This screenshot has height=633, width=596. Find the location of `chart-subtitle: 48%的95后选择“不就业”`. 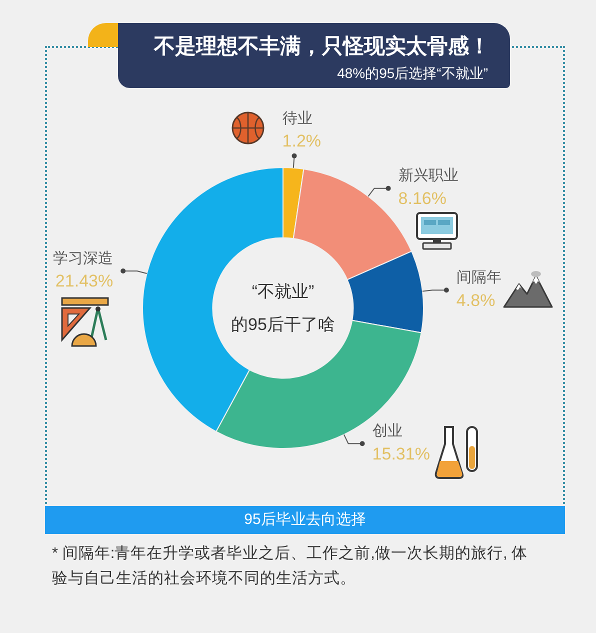

chart-subtitle: 48%的95后选择“不就业” is located at coordinates (412, 74).